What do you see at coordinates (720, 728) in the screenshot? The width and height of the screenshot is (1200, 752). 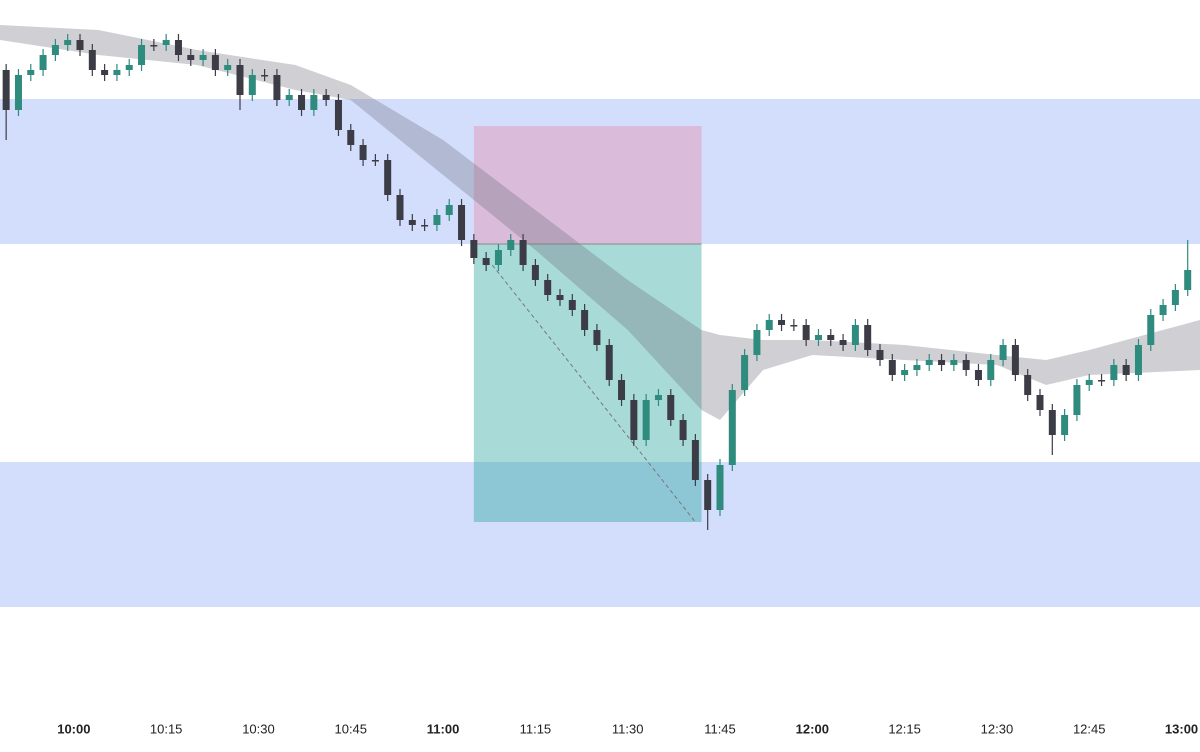 I see `x-tick-label: 11:45` at bounding box center [720, 728].